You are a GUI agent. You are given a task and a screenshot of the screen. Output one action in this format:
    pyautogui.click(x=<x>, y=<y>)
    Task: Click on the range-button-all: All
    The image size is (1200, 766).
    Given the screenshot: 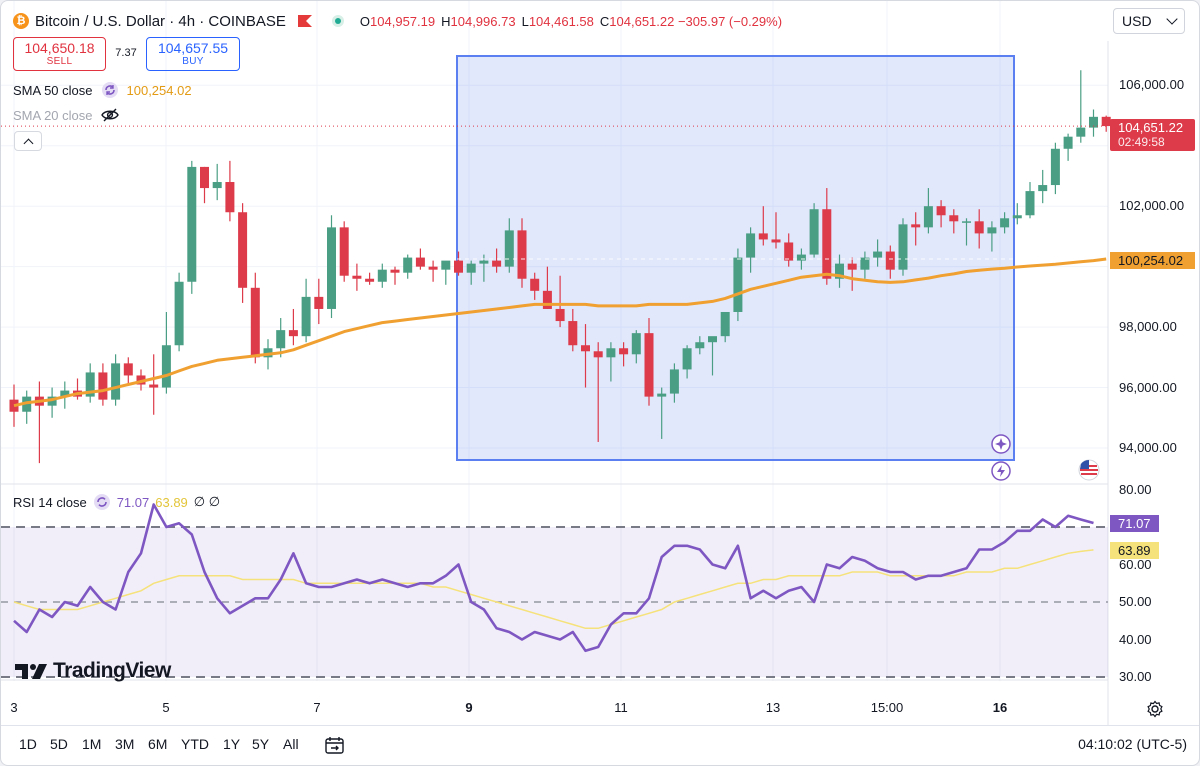 What is the action you would take?
    pyautogui.click(x=291, y=744)
    